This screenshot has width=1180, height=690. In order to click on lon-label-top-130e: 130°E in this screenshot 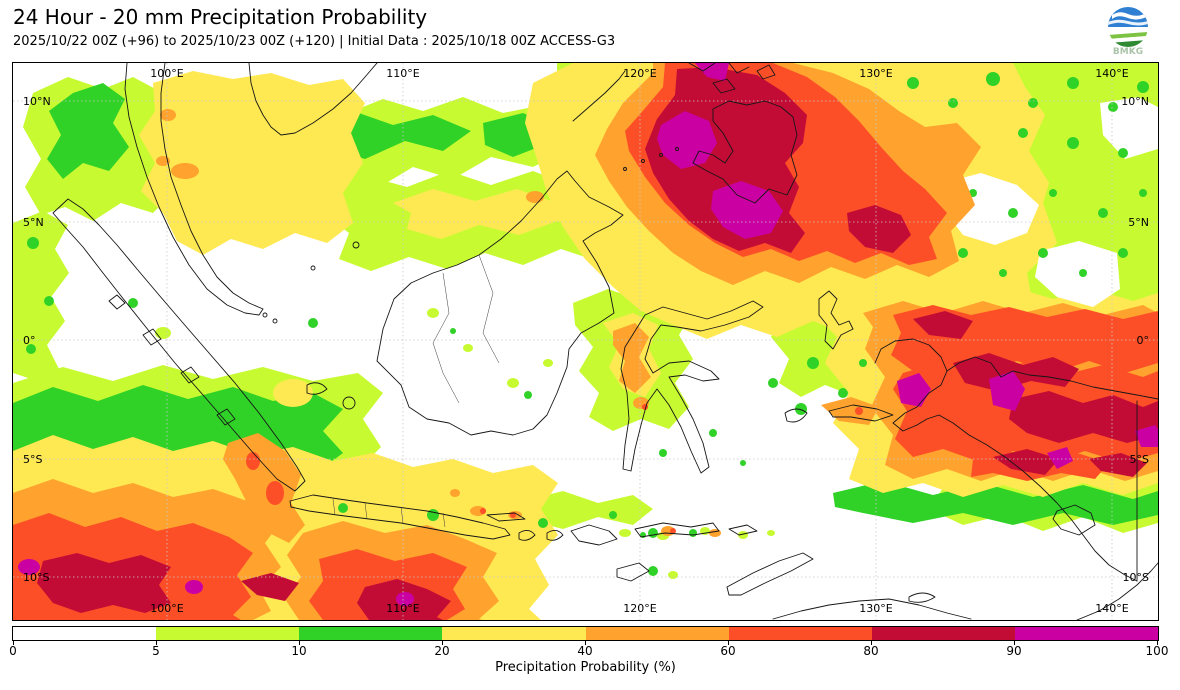, I will do `click(875, 73)`.